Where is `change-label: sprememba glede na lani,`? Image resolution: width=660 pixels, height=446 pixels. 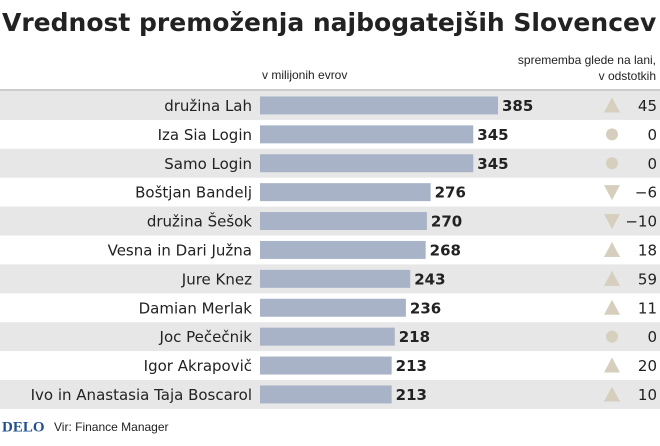 change-label: sprememba glede na lani, is located at coordinates (587, 60).